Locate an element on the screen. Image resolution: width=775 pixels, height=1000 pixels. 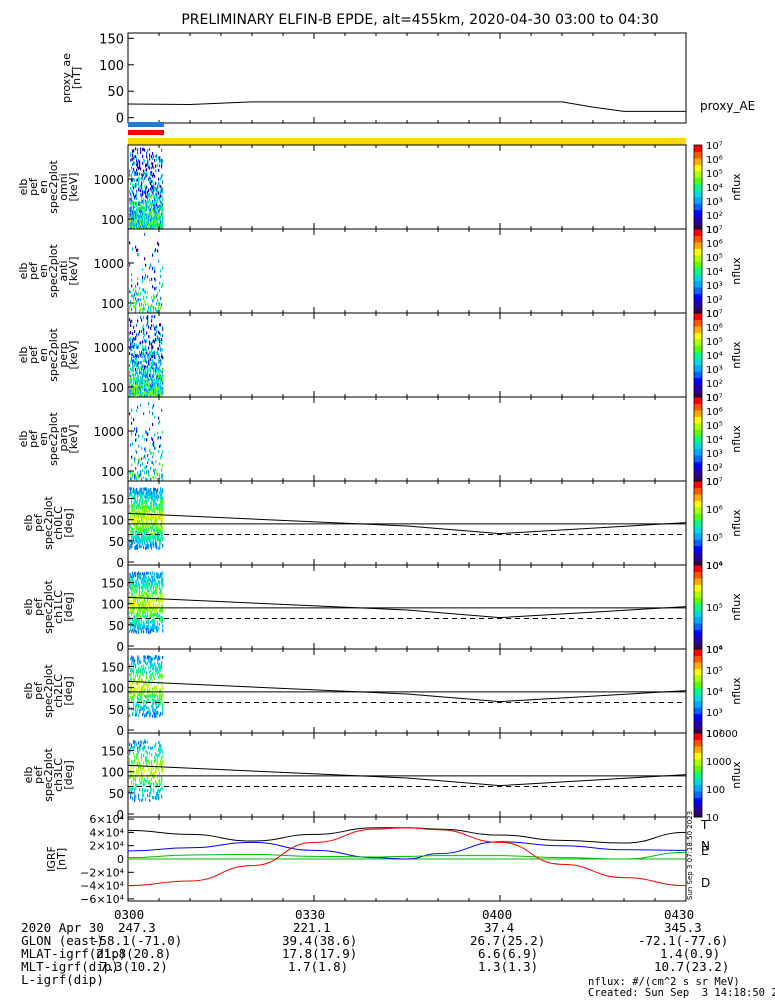
panel-omni-colorbar-segment is located at coordinates (698, 194).